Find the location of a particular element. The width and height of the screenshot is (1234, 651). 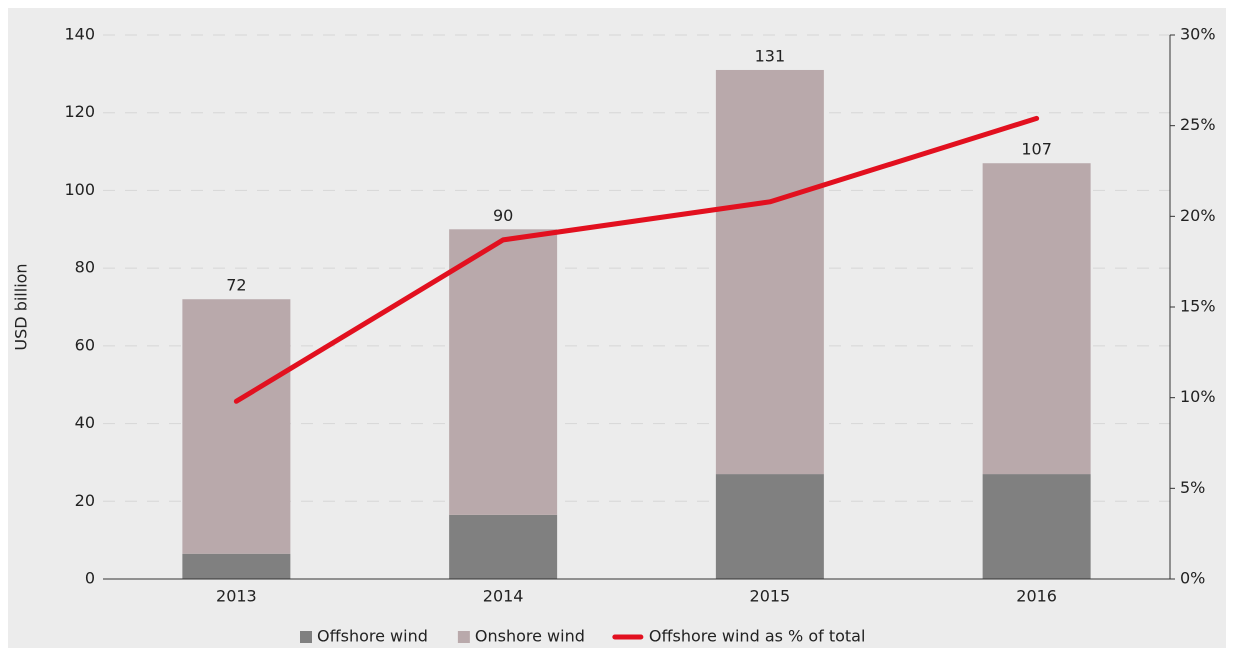

y2-tick-label: 5% is located at coordinates (1192, 487).